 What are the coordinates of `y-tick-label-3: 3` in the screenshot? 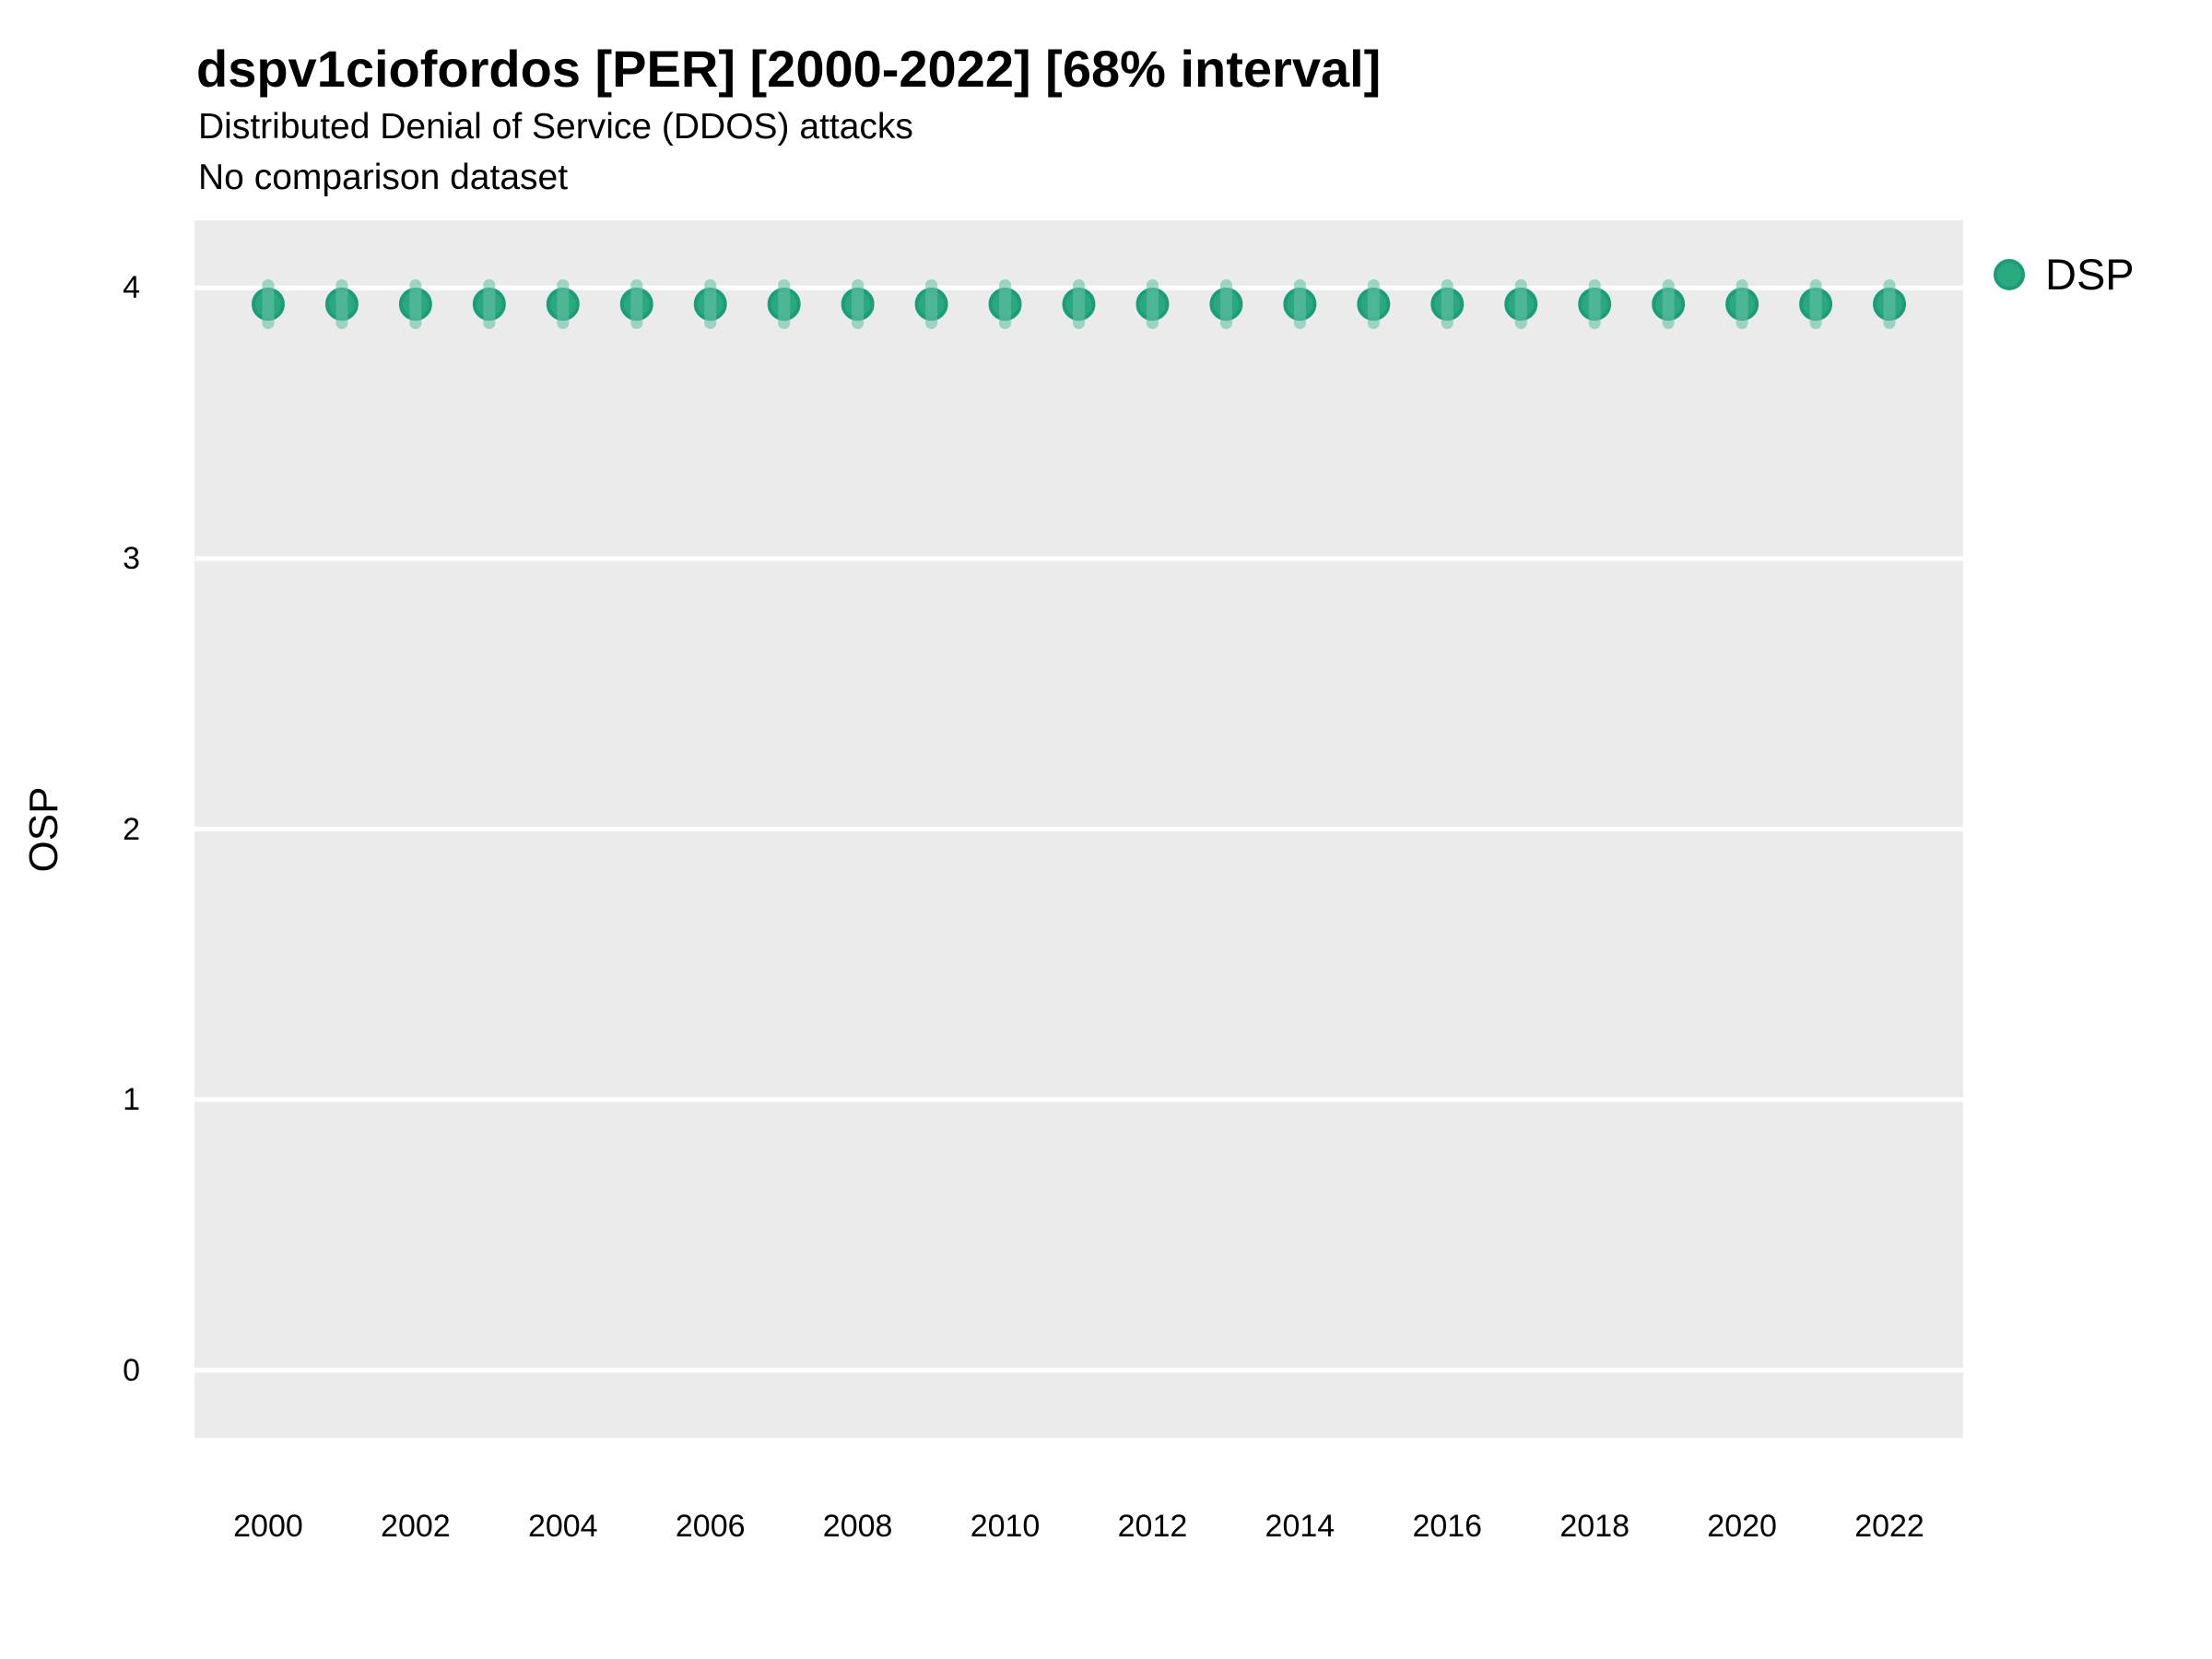 It's located at (131, 558).